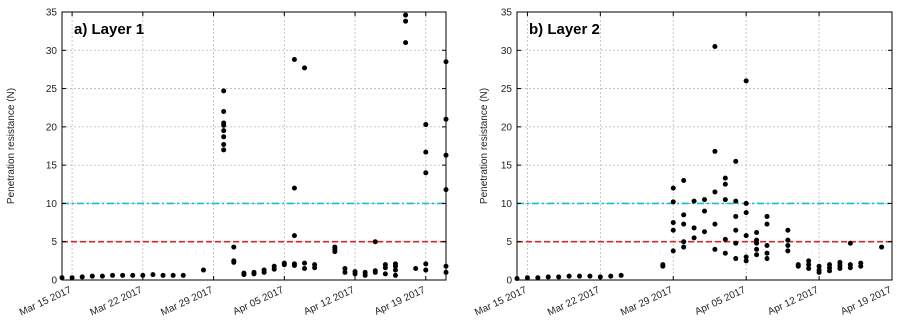  What do you see at coordinates (507, 13) in the screenshot?
I see `y-tick-label: 35` at bounding box center [507, 13].